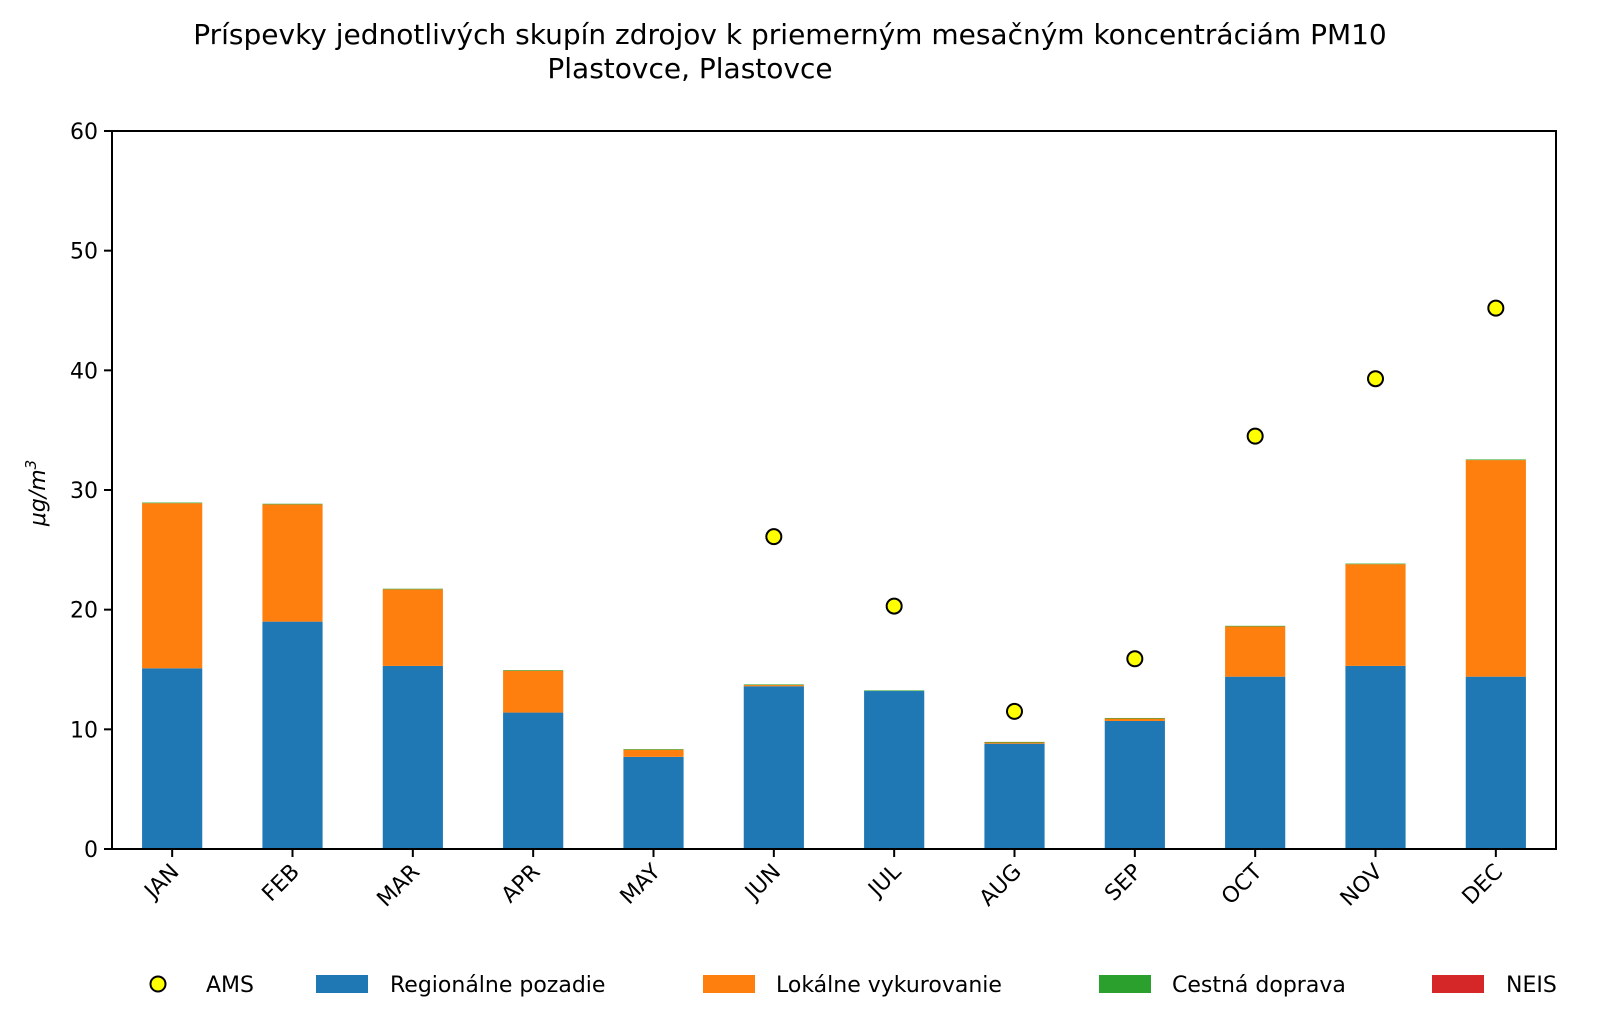 This screenshot has height=1033, width=1600. I want to click on bar-lokalne-vykurovanie-dec, so click(1495, 568).